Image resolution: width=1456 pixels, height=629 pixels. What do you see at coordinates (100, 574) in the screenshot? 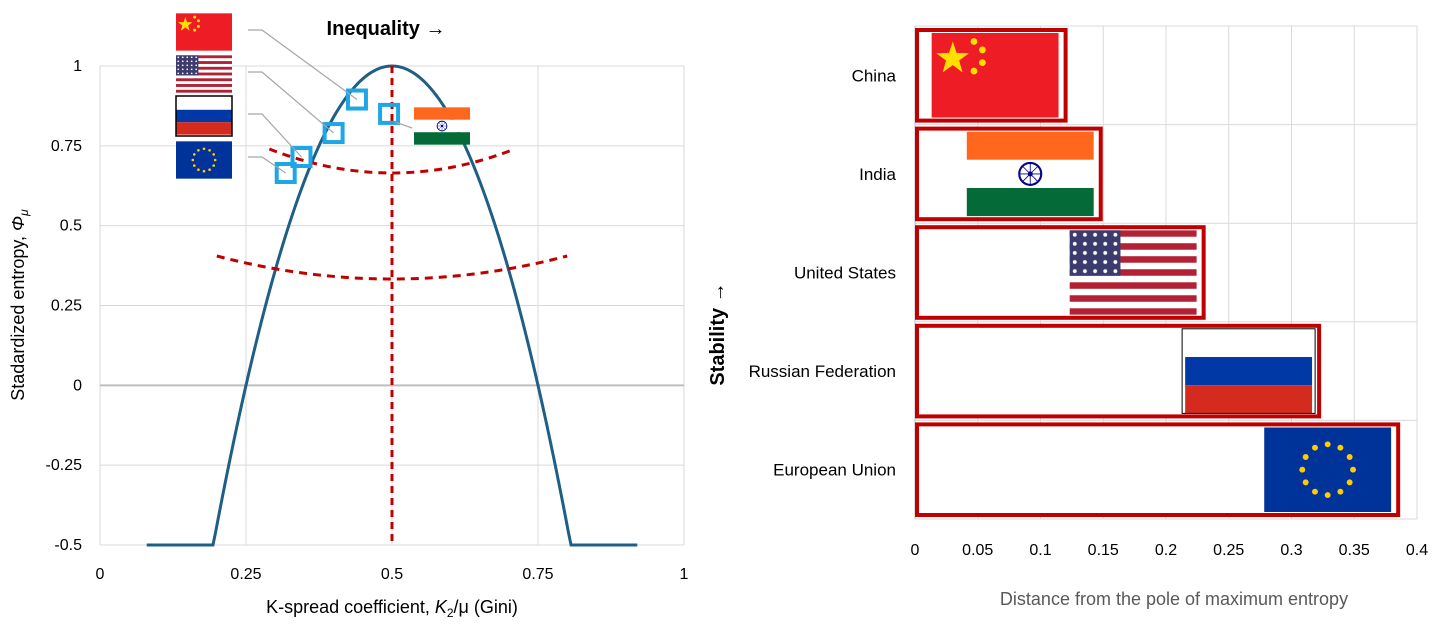
I see `left-x-tick-label: 0` at bounding box center [100, 574].